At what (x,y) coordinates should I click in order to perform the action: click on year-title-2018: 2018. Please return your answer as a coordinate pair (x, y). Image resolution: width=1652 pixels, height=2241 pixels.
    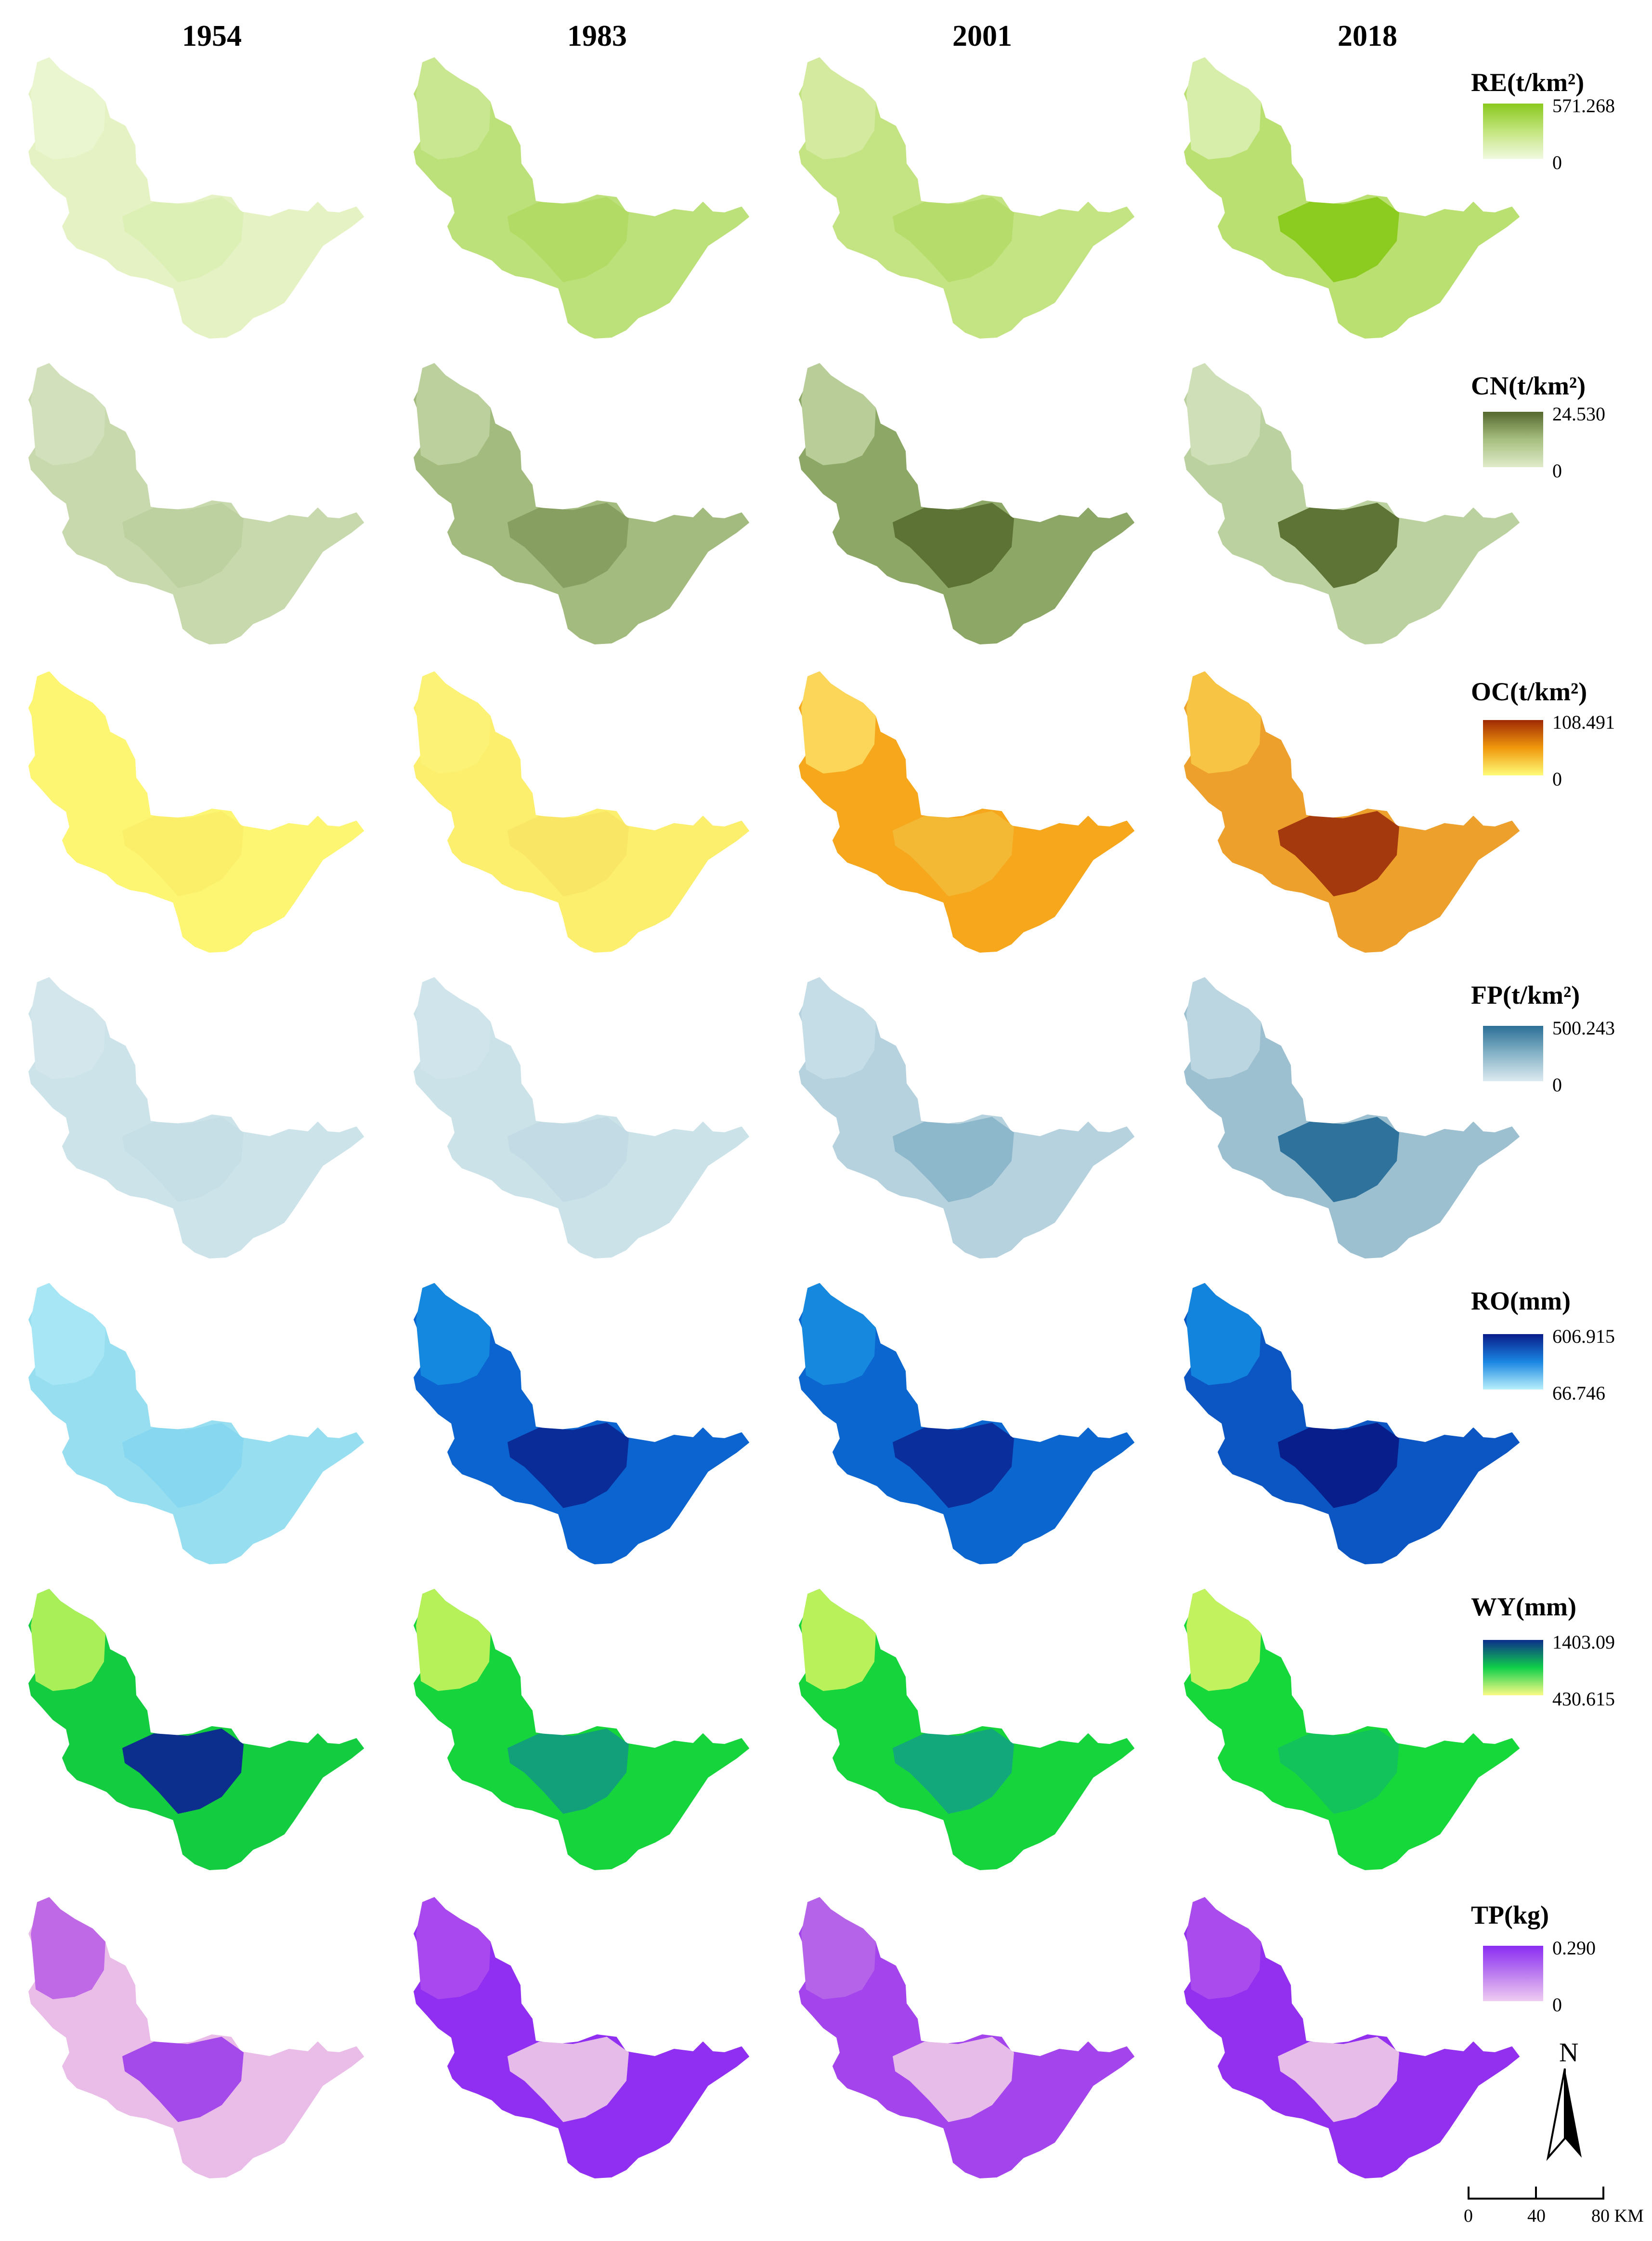
    Looking at the image, I should click on (1367, 36).